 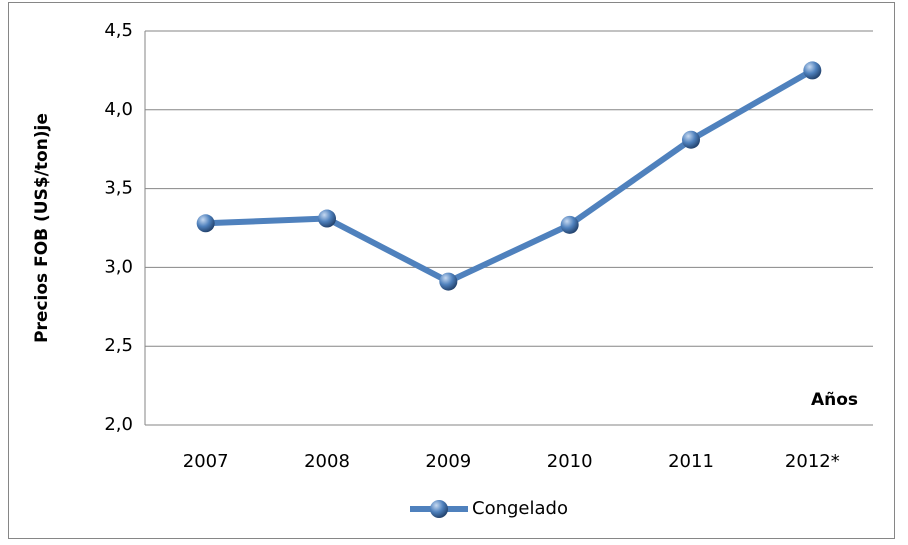 I want to click on x-tick-label: 2007, so click(x=206, y=461).